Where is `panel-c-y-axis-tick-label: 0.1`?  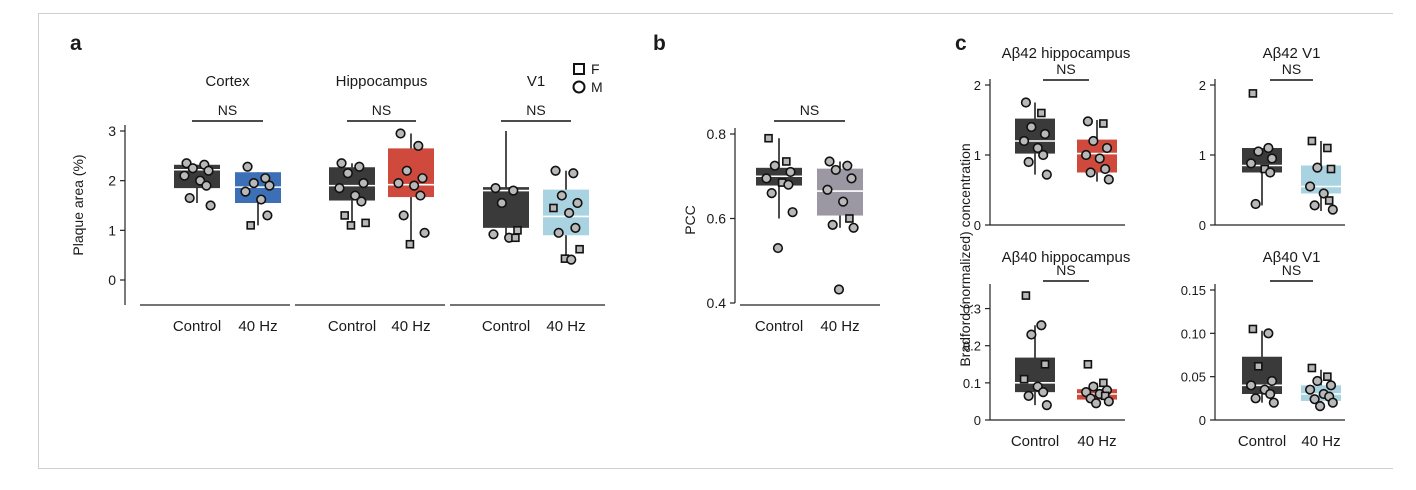 panel-c-y-axis-tick-label: 0.1 is located at coordinates (972, 383).